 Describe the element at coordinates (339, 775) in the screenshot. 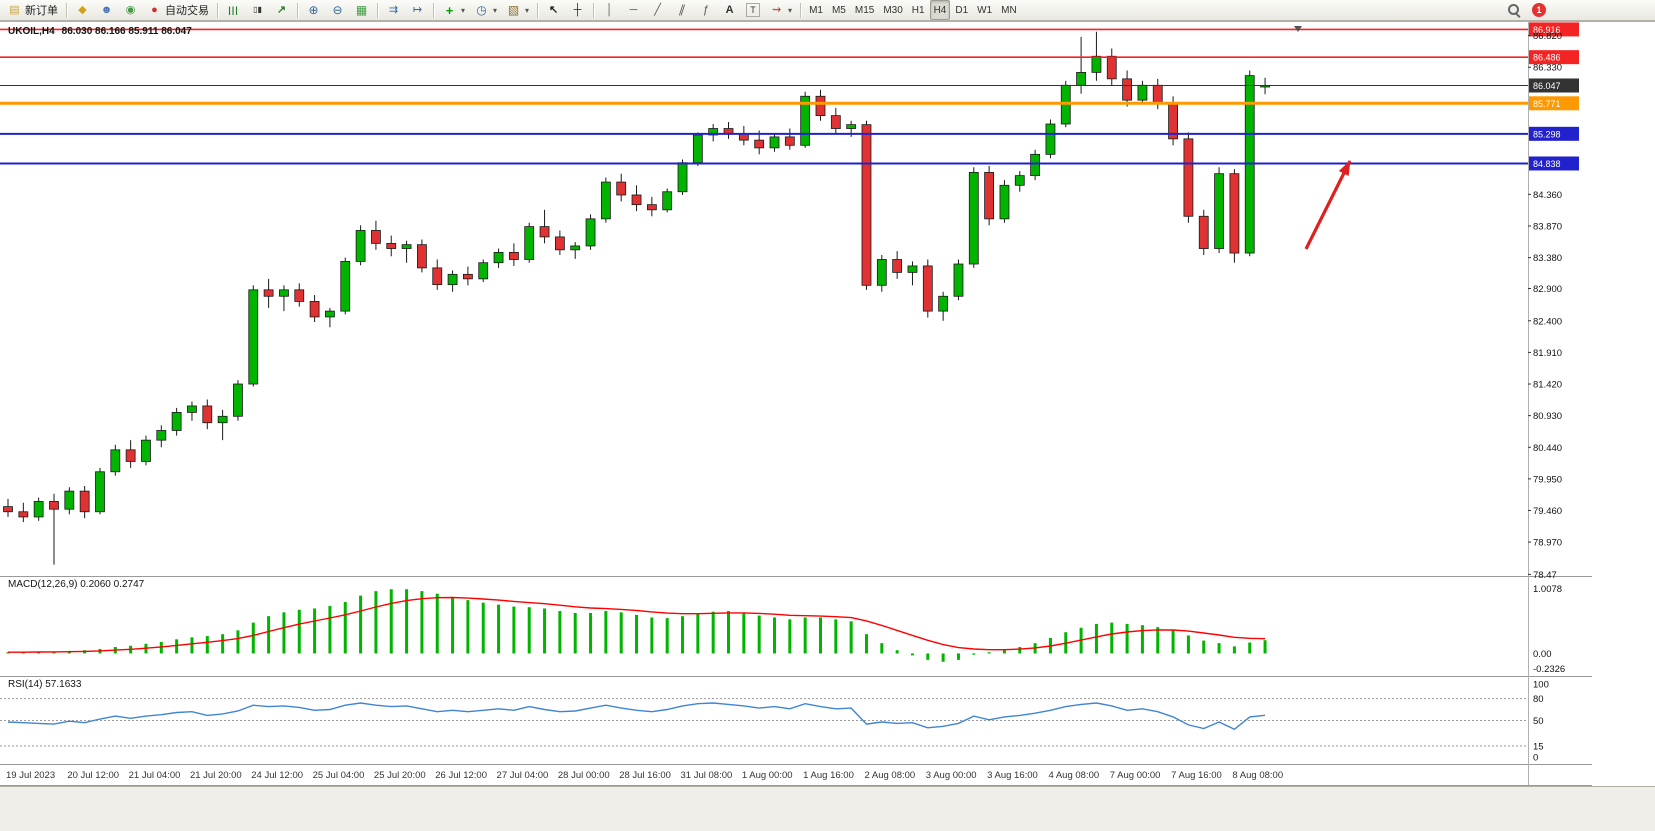

I see `svg-text: 25 Jul 04:00` at that location.